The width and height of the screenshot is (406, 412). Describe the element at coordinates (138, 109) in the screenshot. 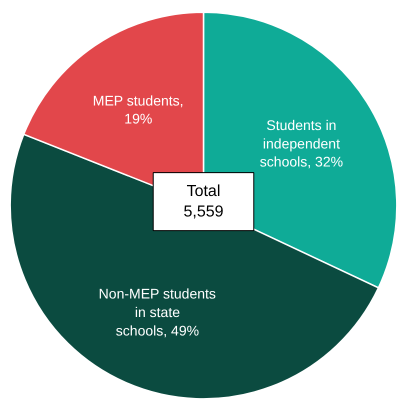

I see `slice-label: MEP students, 19%` at that location.